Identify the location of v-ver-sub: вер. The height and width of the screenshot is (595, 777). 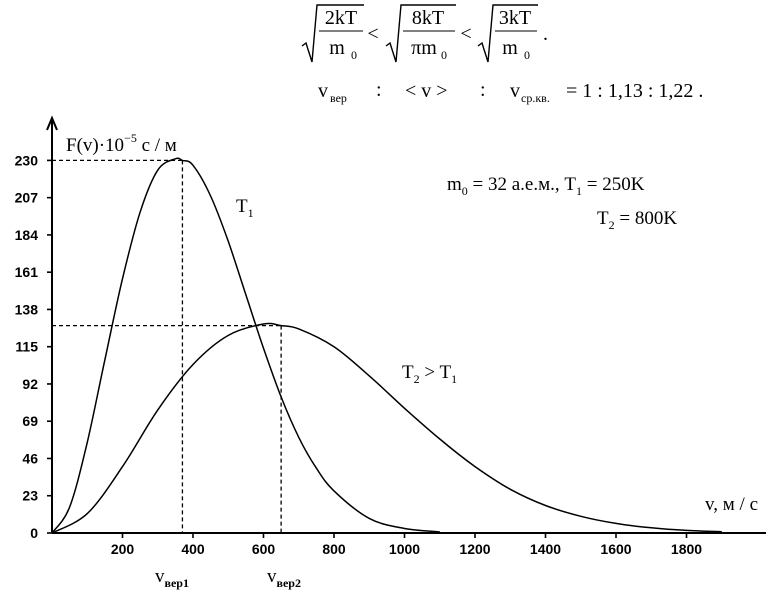
(338, 98).